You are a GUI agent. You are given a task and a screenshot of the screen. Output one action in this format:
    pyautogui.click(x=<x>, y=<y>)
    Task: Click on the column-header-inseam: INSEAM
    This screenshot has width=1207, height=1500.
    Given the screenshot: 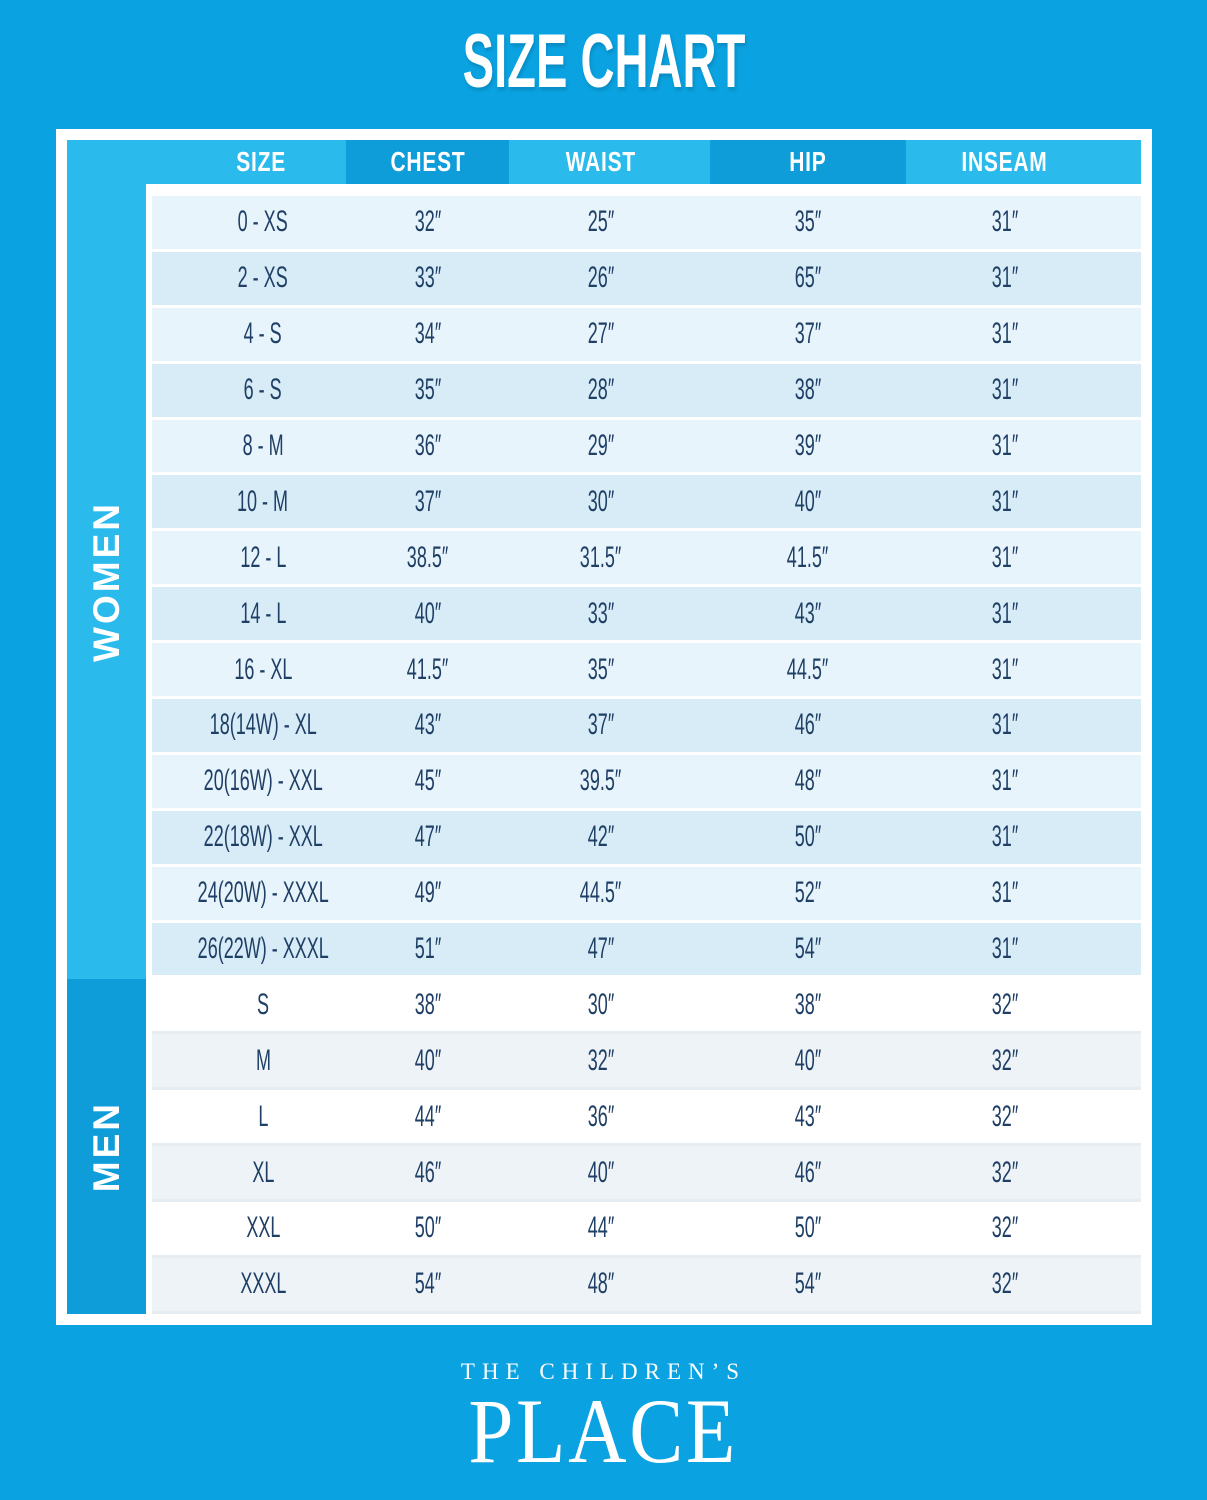 What is the action you would take?
    pyautogui.click(x=1023, y=162)
    